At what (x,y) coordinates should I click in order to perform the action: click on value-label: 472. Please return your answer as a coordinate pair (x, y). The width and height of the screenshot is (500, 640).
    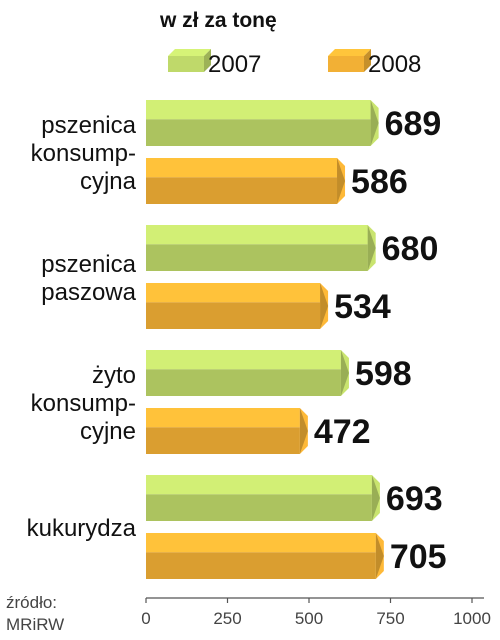
    Looking at the image, I should click on (342, 432).